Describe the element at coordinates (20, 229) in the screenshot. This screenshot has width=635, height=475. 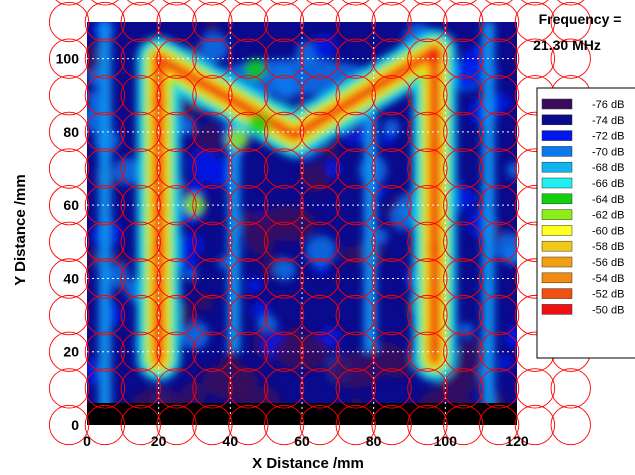
I see `y-axis-title: Y Distance /mm` at that location.